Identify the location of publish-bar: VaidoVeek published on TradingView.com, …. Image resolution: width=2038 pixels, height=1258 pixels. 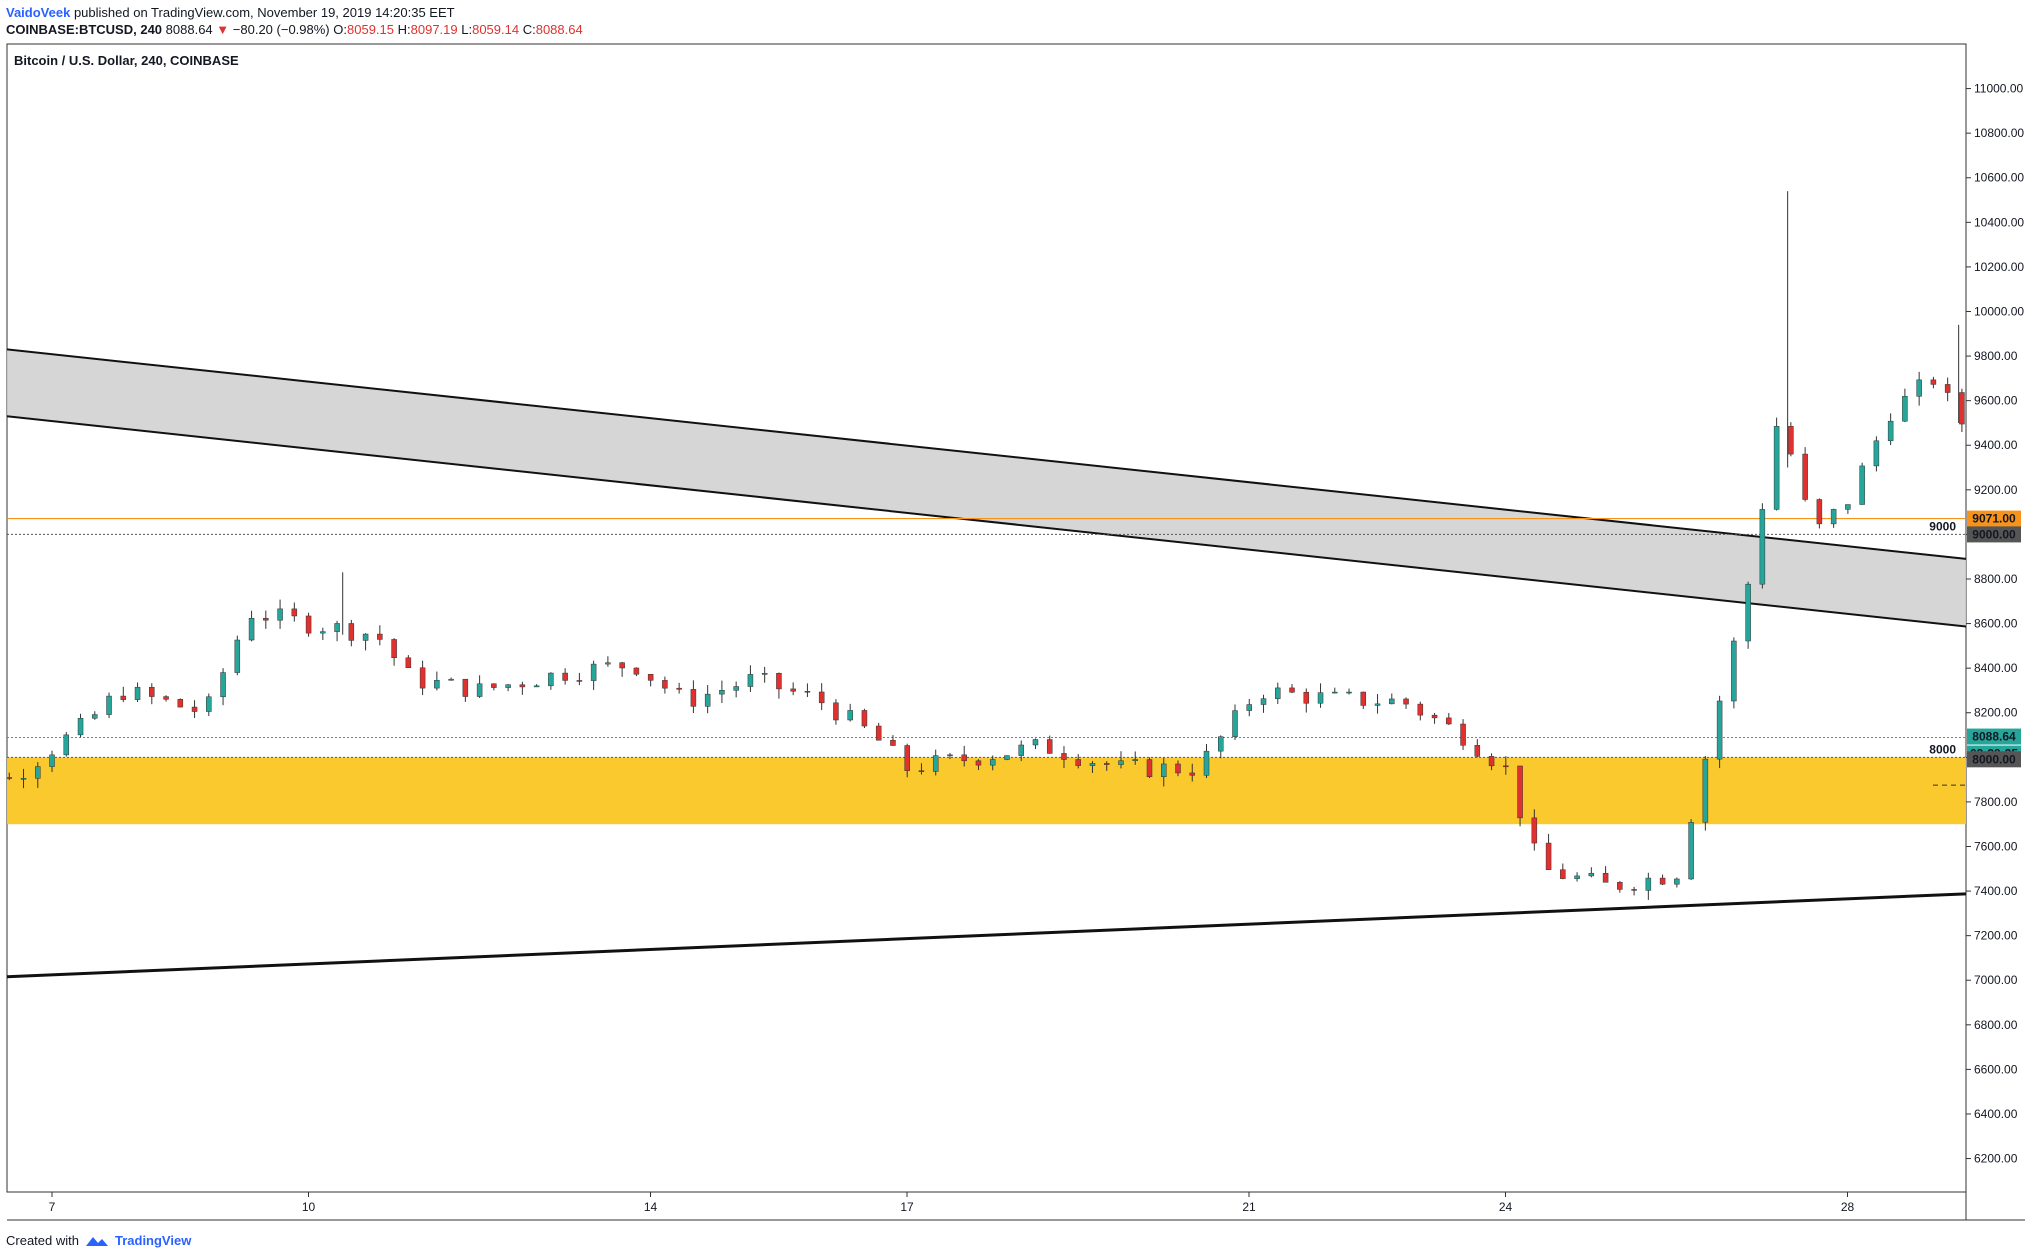
(230, 12).